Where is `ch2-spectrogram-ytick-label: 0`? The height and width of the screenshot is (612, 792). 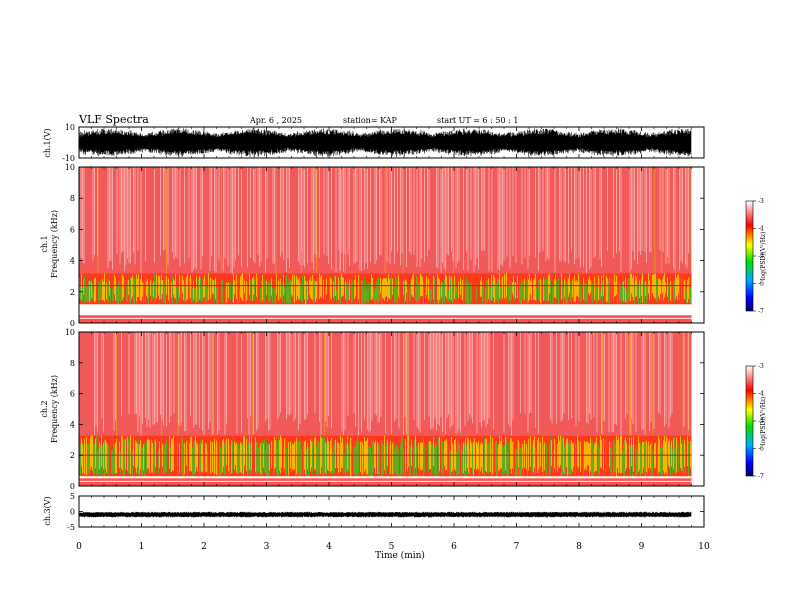
ch2-spectrogram-ytick-label: 0 is located at coordinates (72, 486).